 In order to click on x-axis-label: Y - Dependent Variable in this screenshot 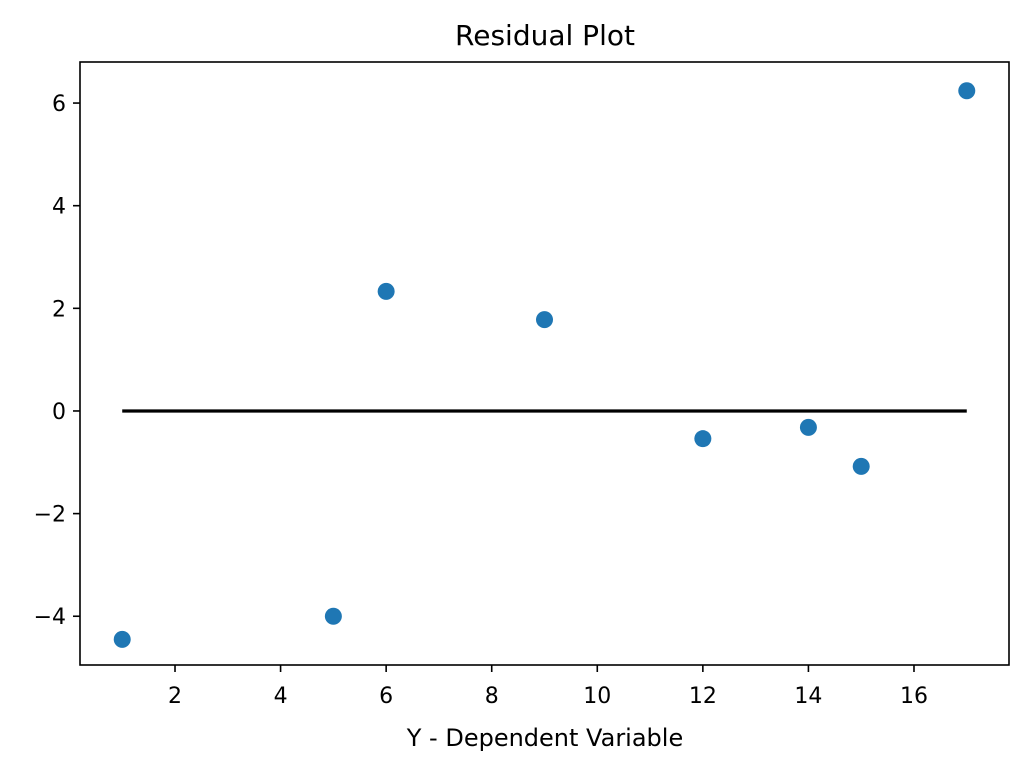, I will do `click(544, 738)`.